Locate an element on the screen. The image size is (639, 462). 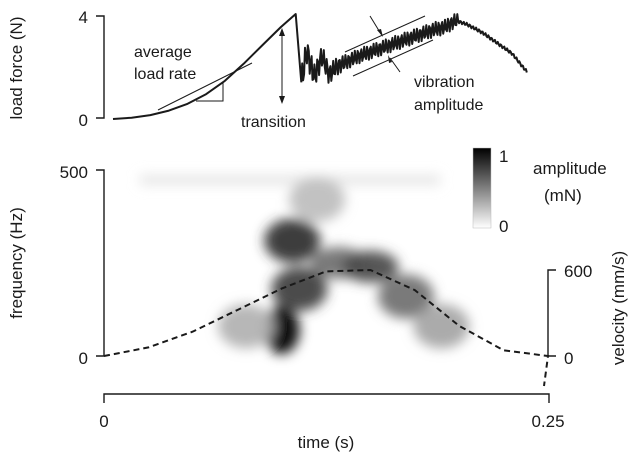
time-tick-0-25: 0.25 is located at coordinates (547, 421).